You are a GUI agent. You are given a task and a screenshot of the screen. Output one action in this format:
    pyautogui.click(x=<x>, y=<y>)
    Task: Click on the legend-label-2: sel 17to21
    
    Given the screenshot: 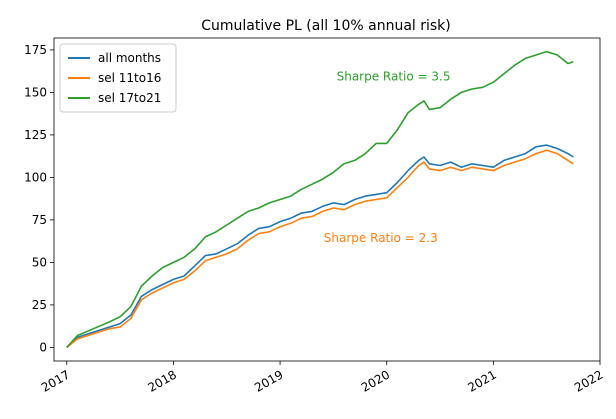 What is the action you would take?
    pyautogui.click(x=129, y=98)
    